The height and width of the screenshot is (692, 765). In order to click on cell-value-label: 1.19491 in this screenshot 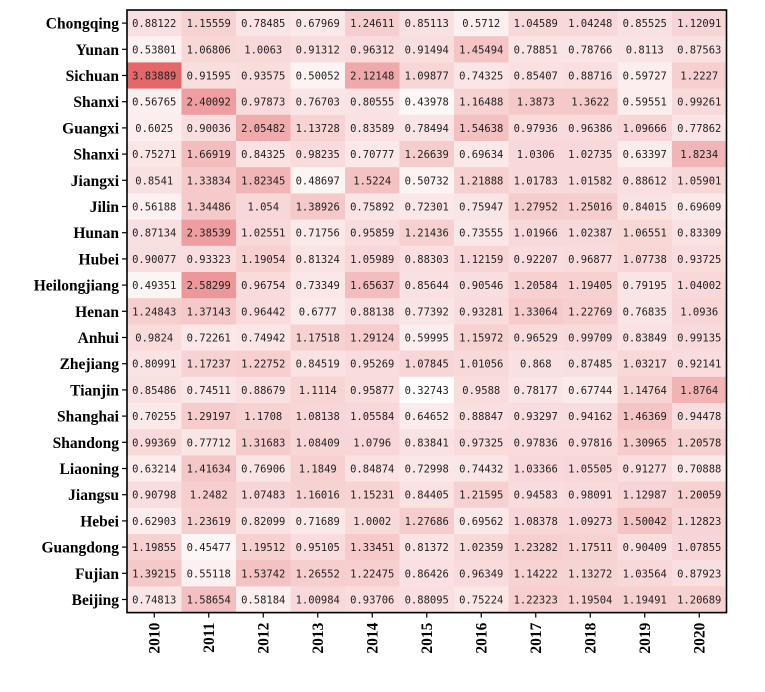, I will do `click(645, 601)`.